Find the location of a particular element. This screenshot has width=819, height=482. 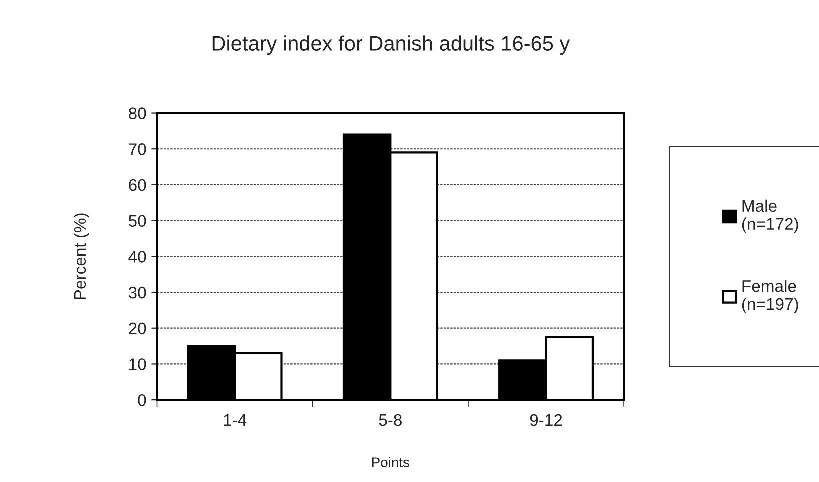

y-tick-label: 20 is located at coordinates (137, 328).